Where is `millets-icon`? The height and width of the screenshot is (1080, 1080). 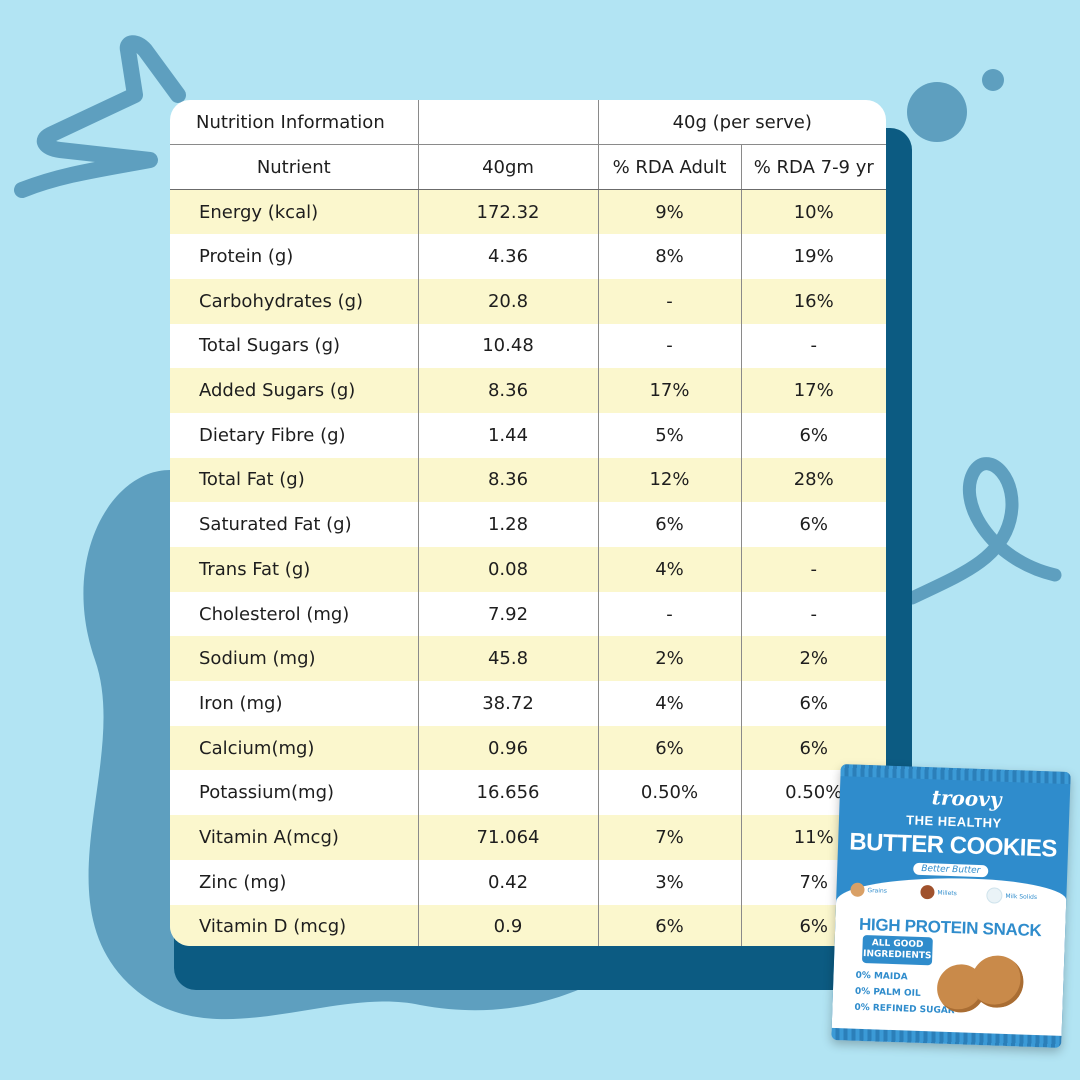
millets-icon is located at coordinates (927, 892).